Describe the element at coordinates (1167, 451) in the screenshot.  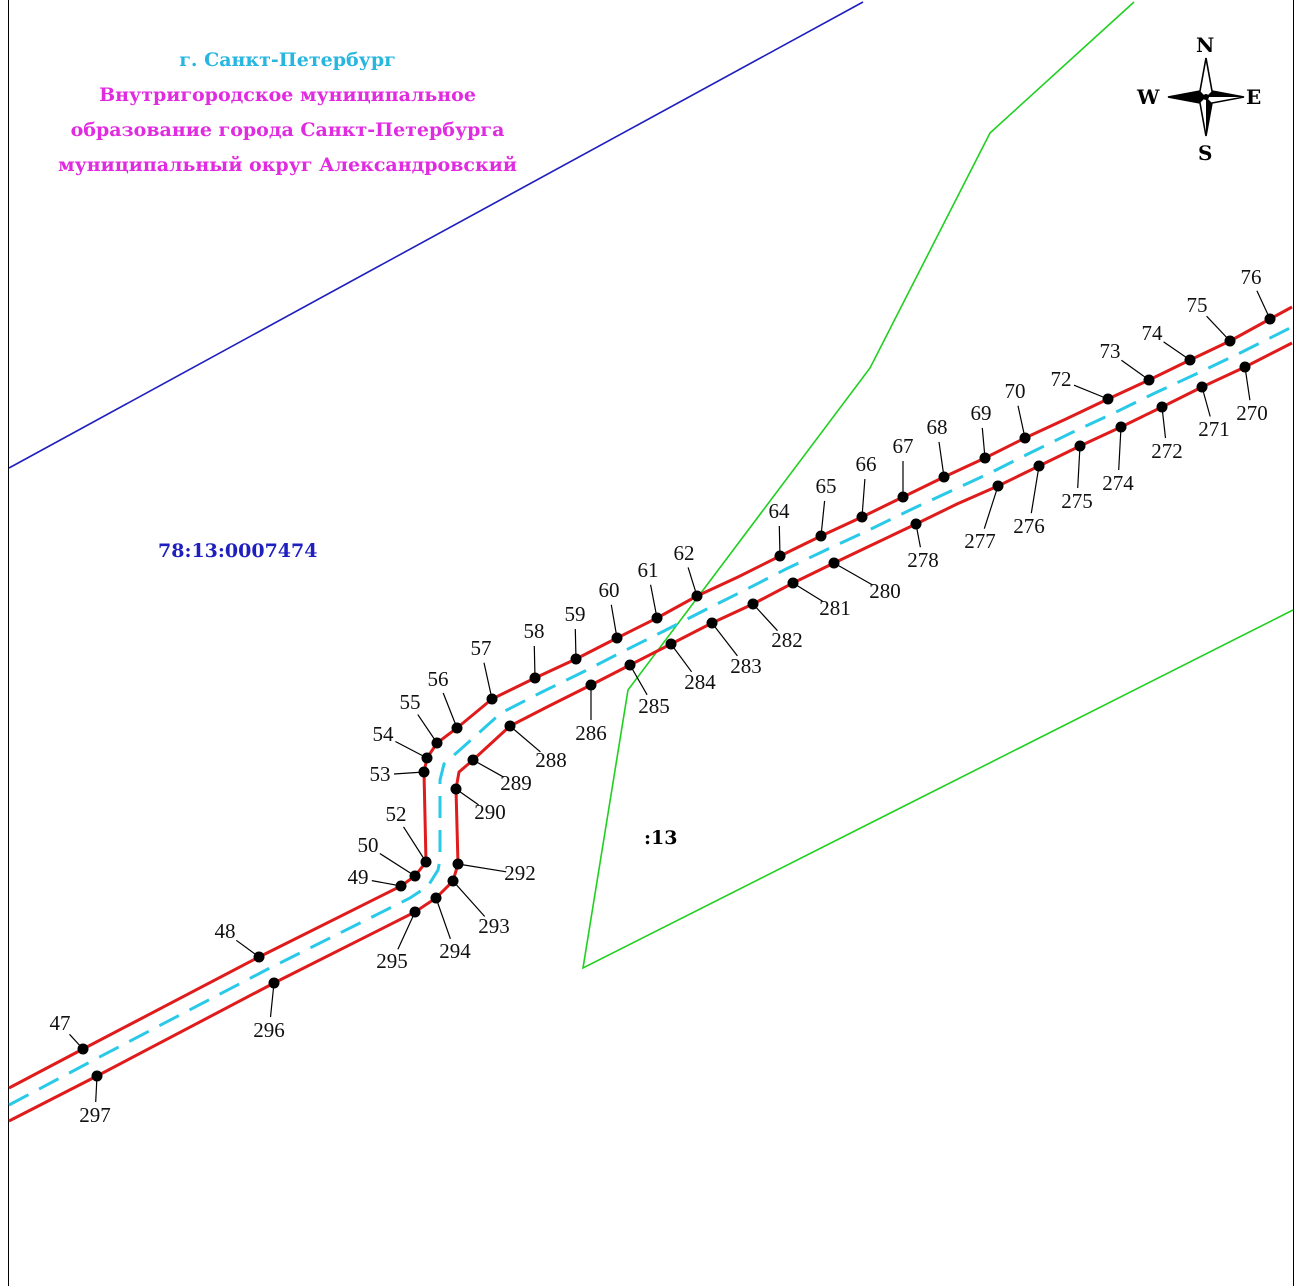
I see `point-label: 272` at that location.